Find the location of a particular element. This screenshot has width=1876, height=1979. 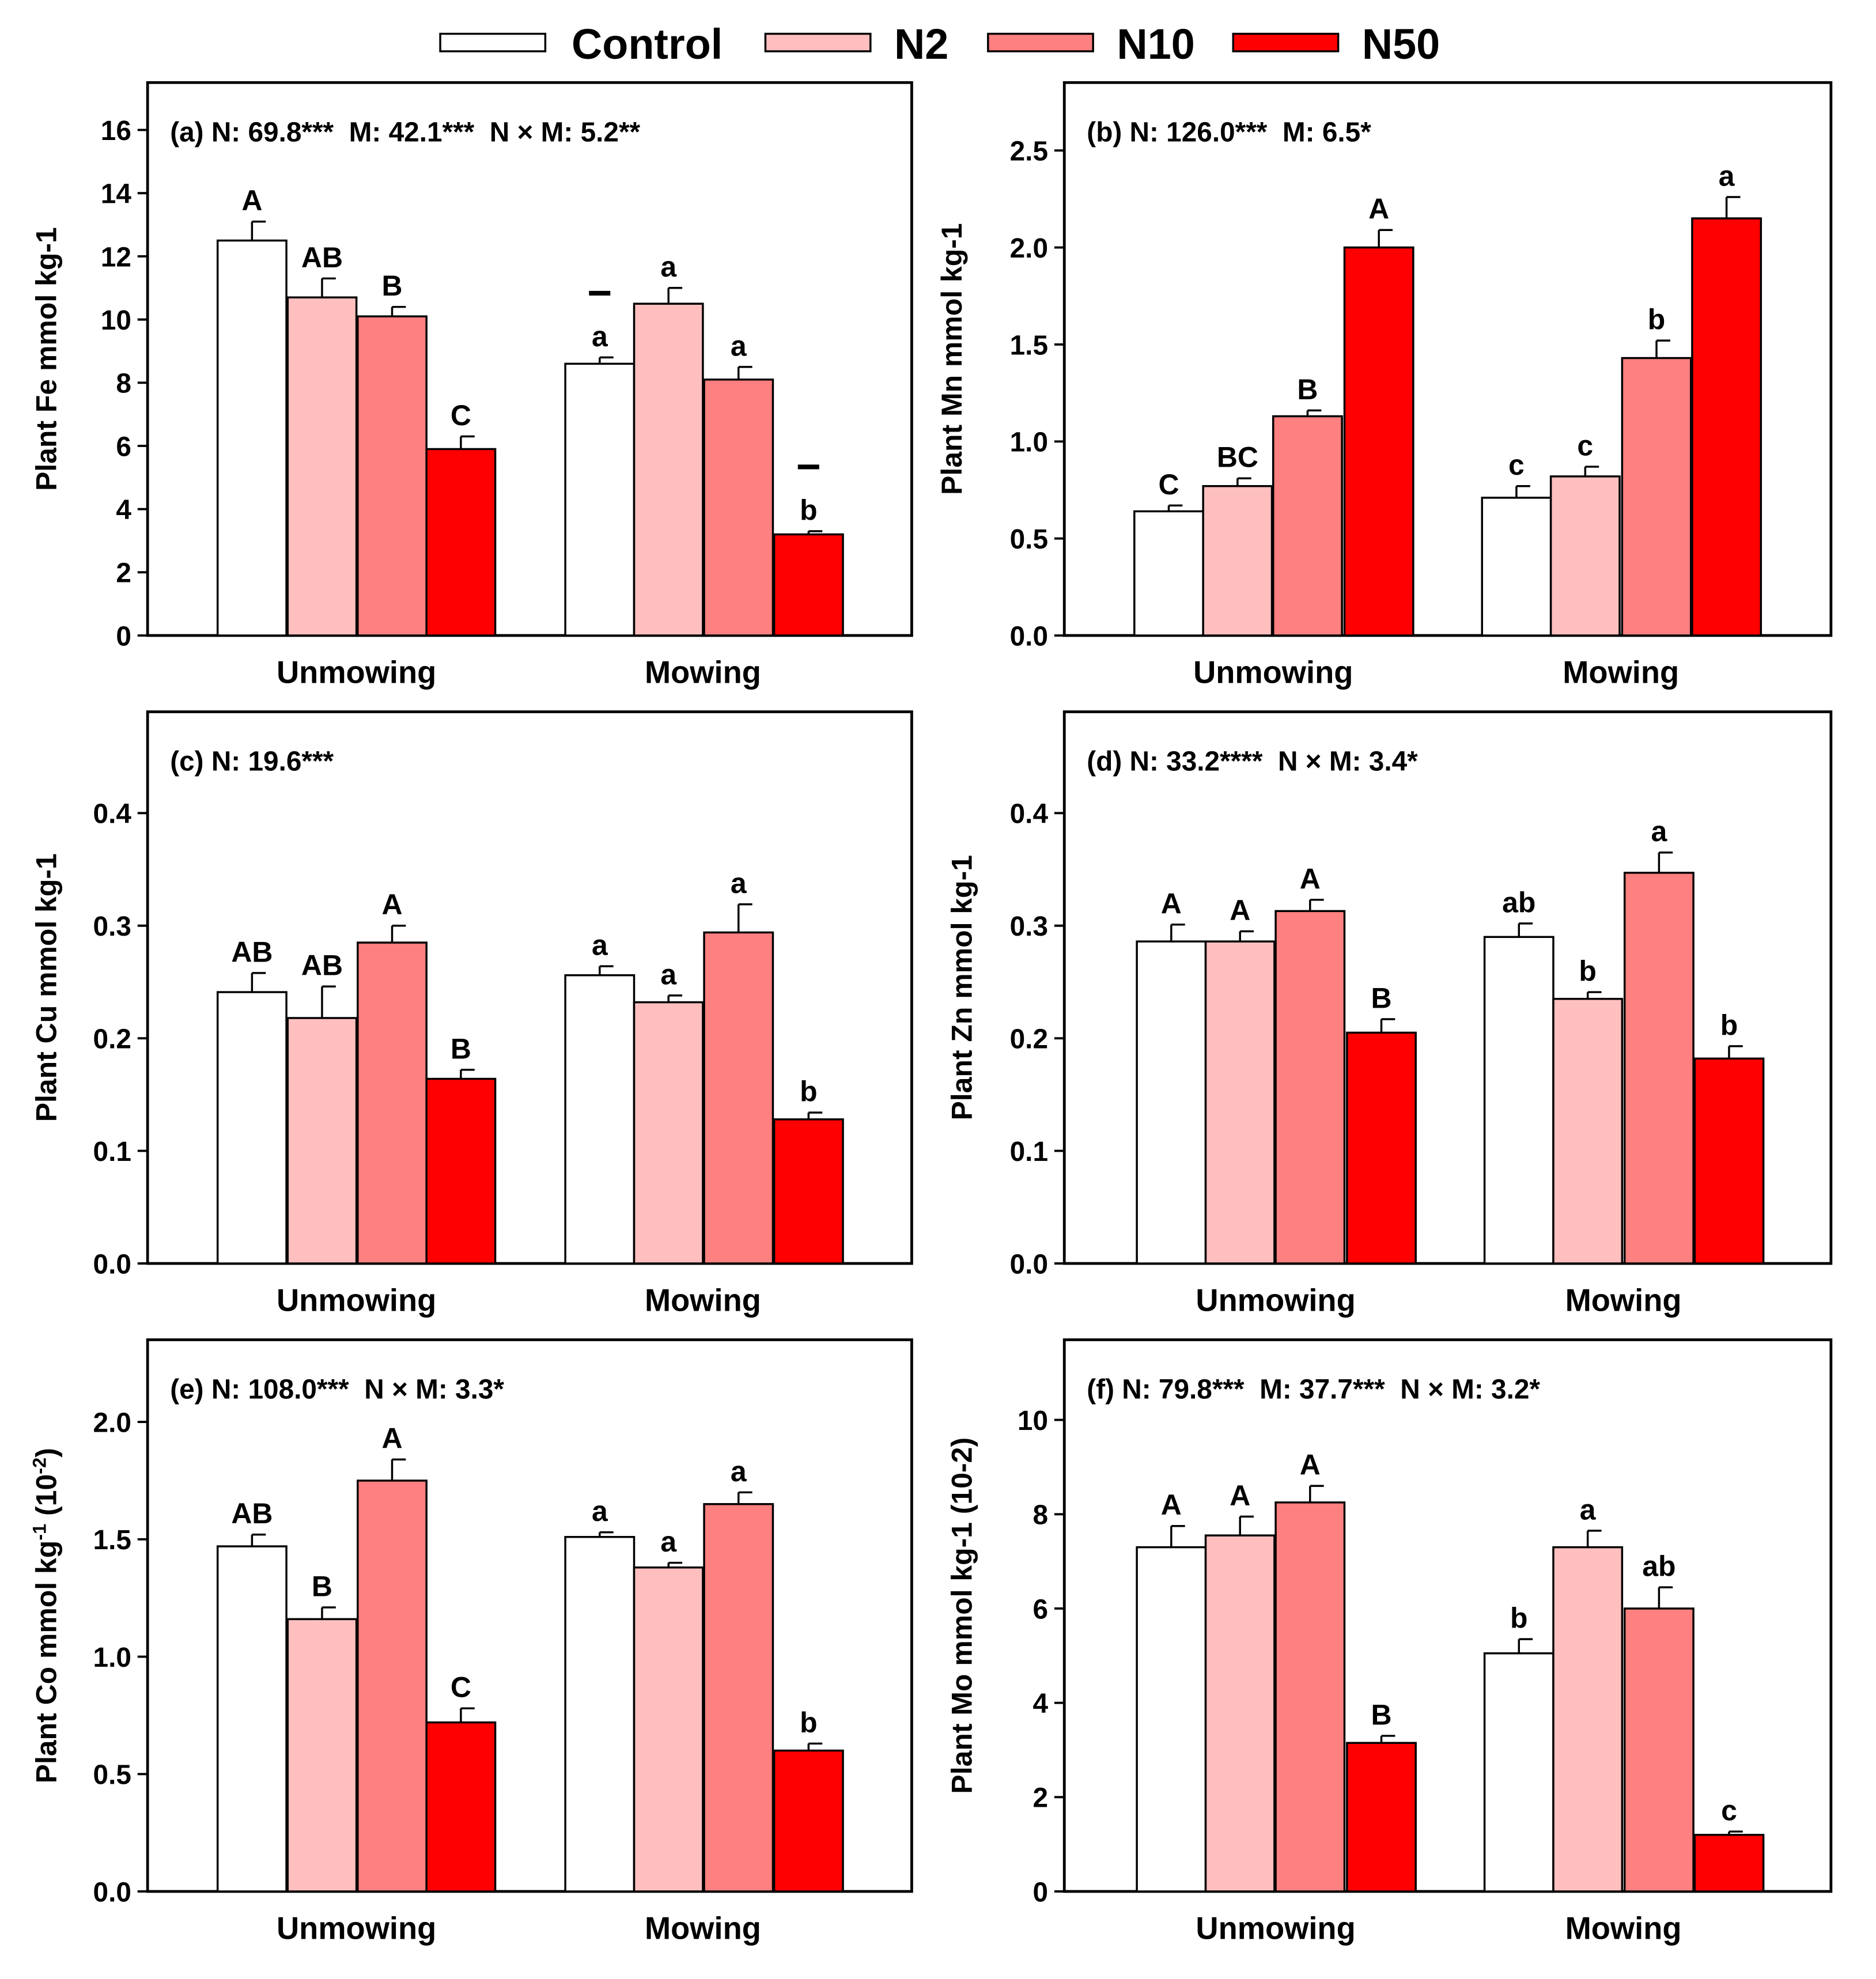

panel-title: (a) N: 69.8*** M: 42.1*** N × M: 5.2** is located at coordinates (405, 132).